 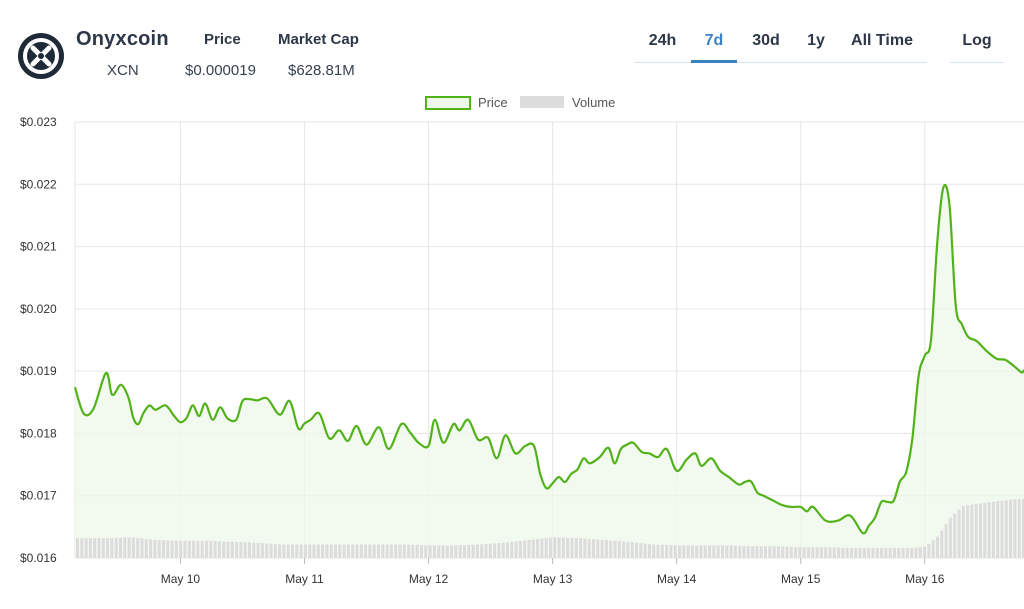 I want to click on y-tick-label: $0.018, so click(x=38, y=433).